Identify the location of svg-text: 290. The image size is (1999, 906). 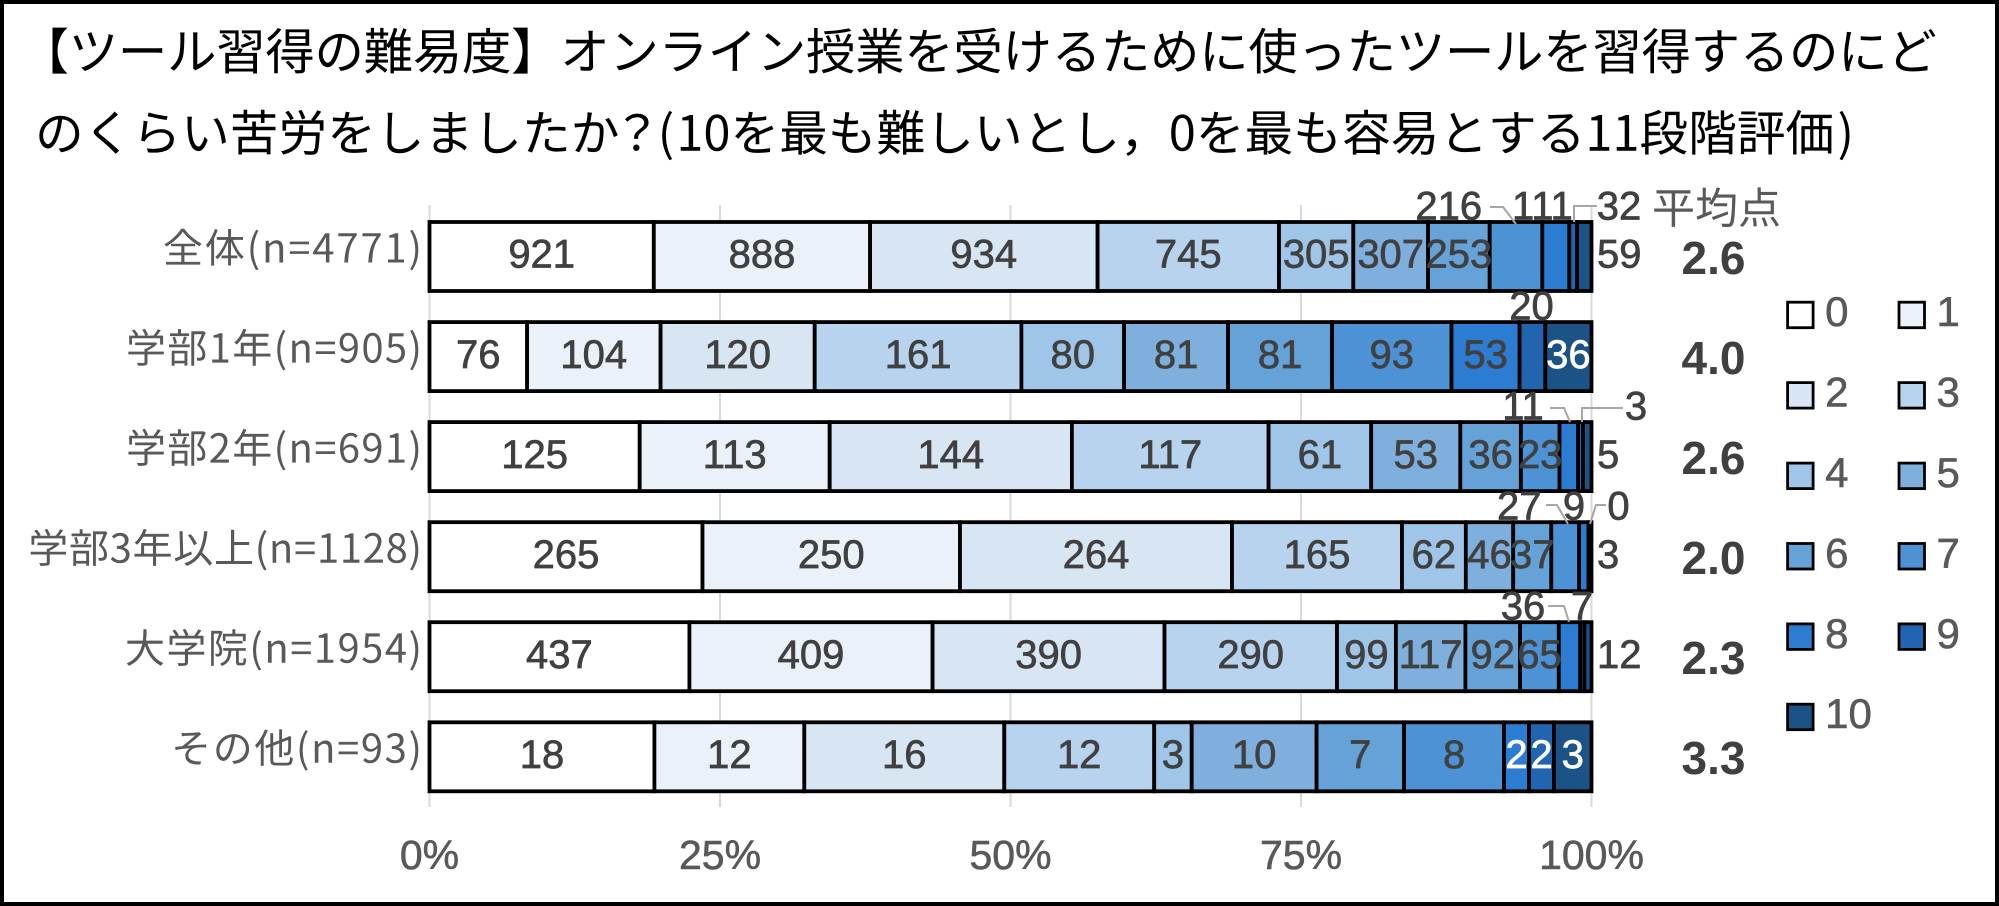
(1250, 655).